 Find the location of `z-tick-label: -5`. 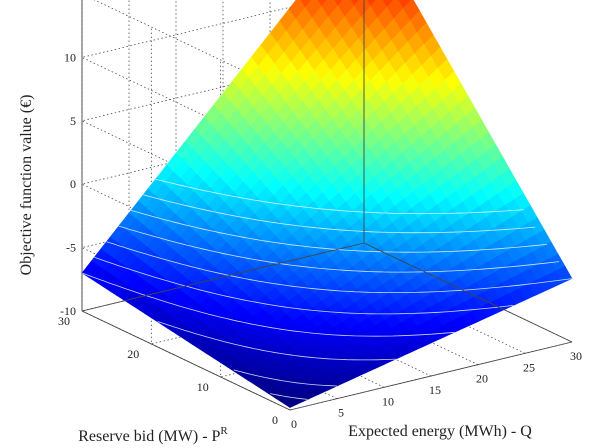

z-tick-label: -5 is located at coordinates (71, 248).